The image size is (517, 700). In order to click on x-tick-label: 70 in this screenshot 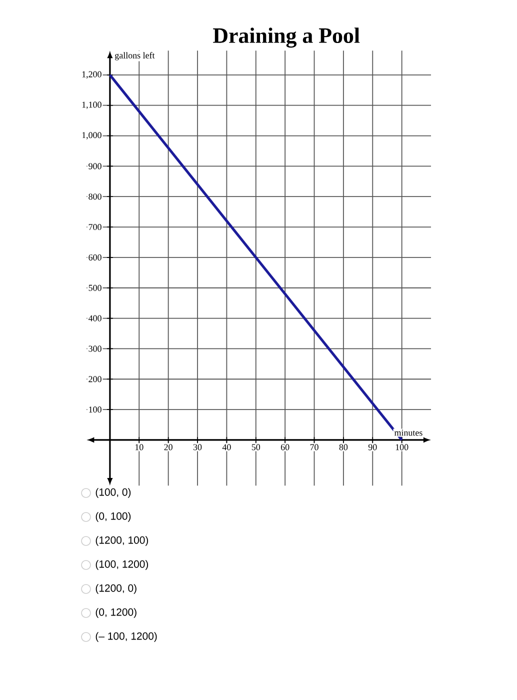, I will do `click(314, 447)`.